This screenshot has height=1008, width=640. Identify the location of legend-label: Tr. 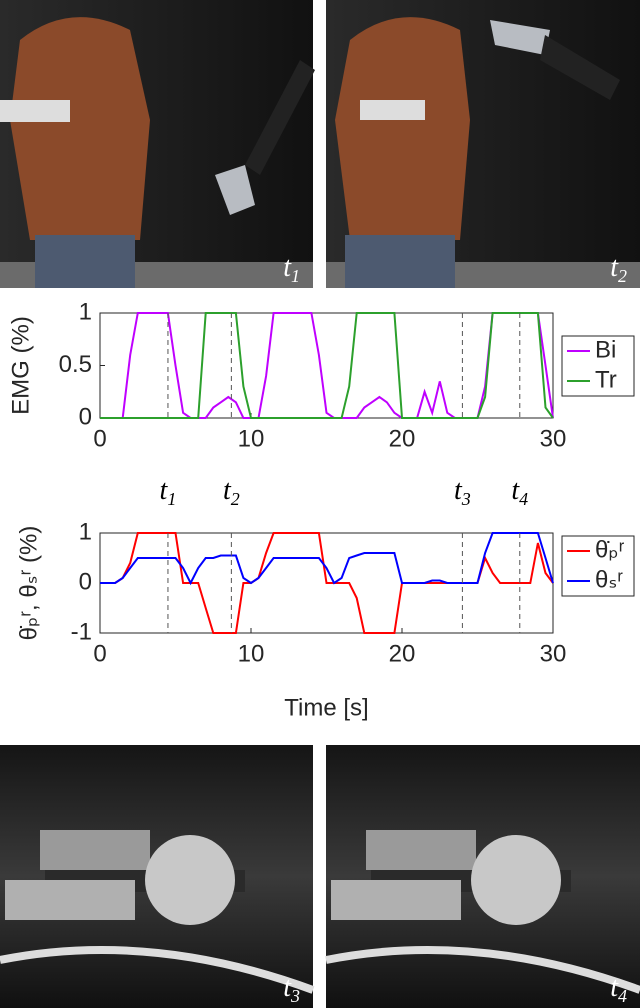
(606, 379).